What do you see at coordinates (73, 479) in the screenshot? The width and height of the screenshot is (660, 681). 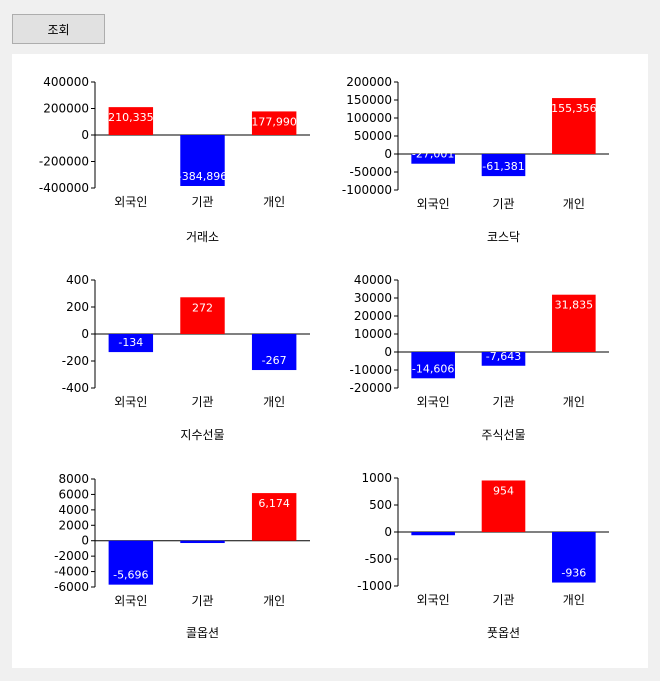 I see `y-tick-label: 8000` at bounding box center [73, 479].